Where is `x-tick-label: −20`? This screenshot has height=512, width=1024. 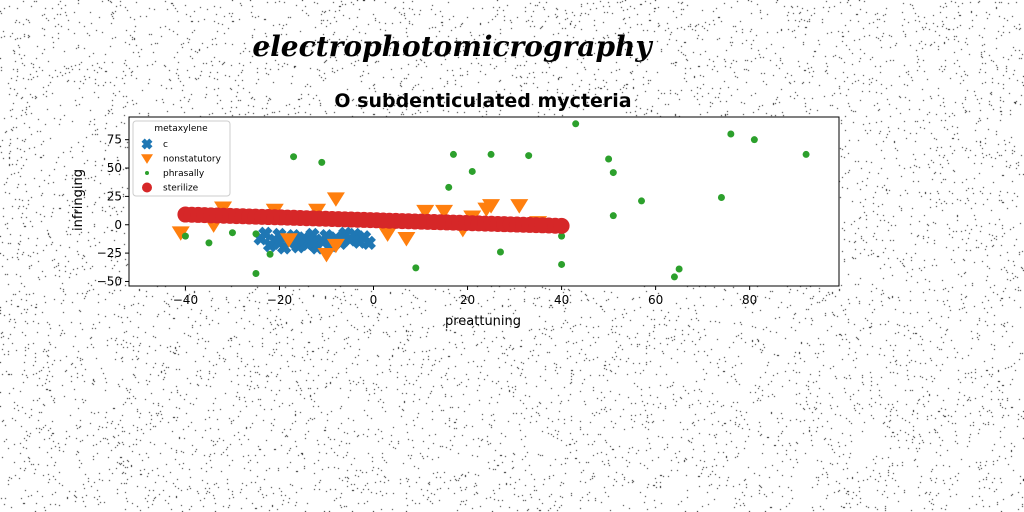 x-tick-label: −20 is located at coordinates (279, 300).